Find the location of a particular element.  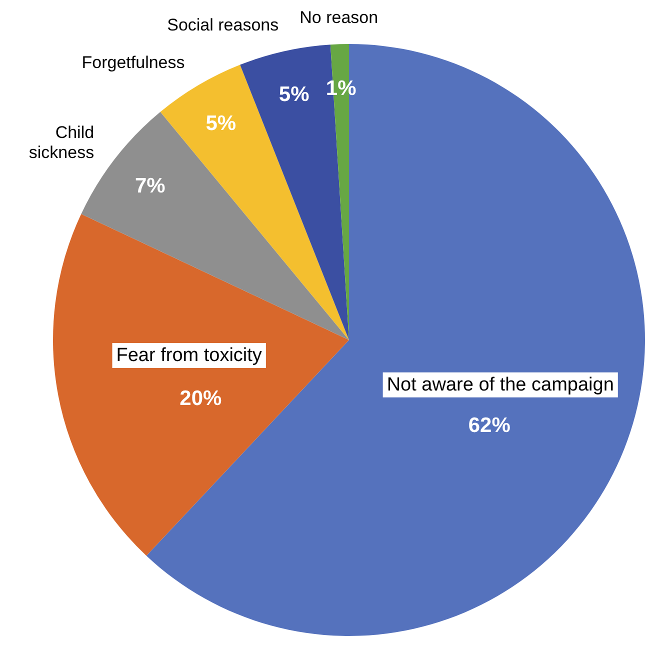

data-label: 7% is located at coordinates (150, 186).